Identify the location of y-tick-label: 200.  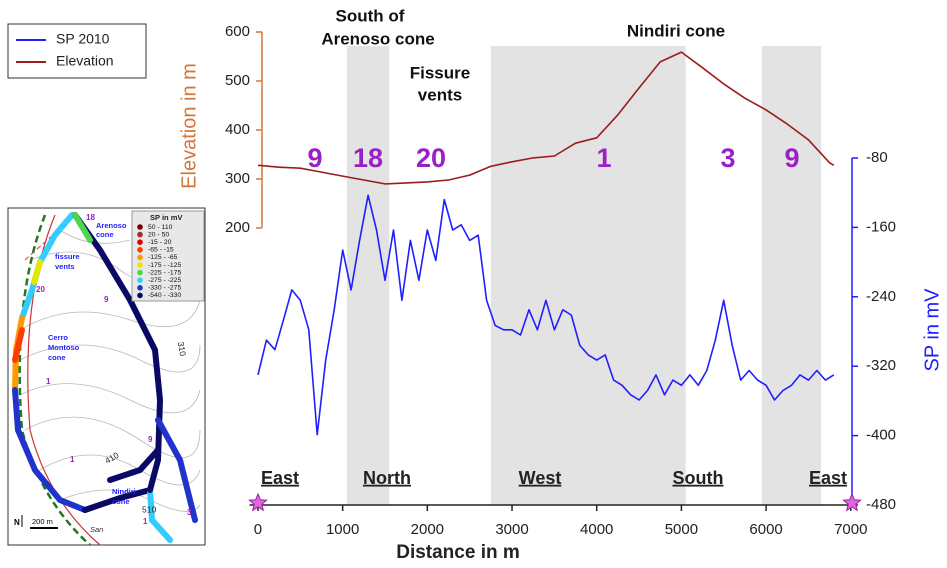
(237, 227).